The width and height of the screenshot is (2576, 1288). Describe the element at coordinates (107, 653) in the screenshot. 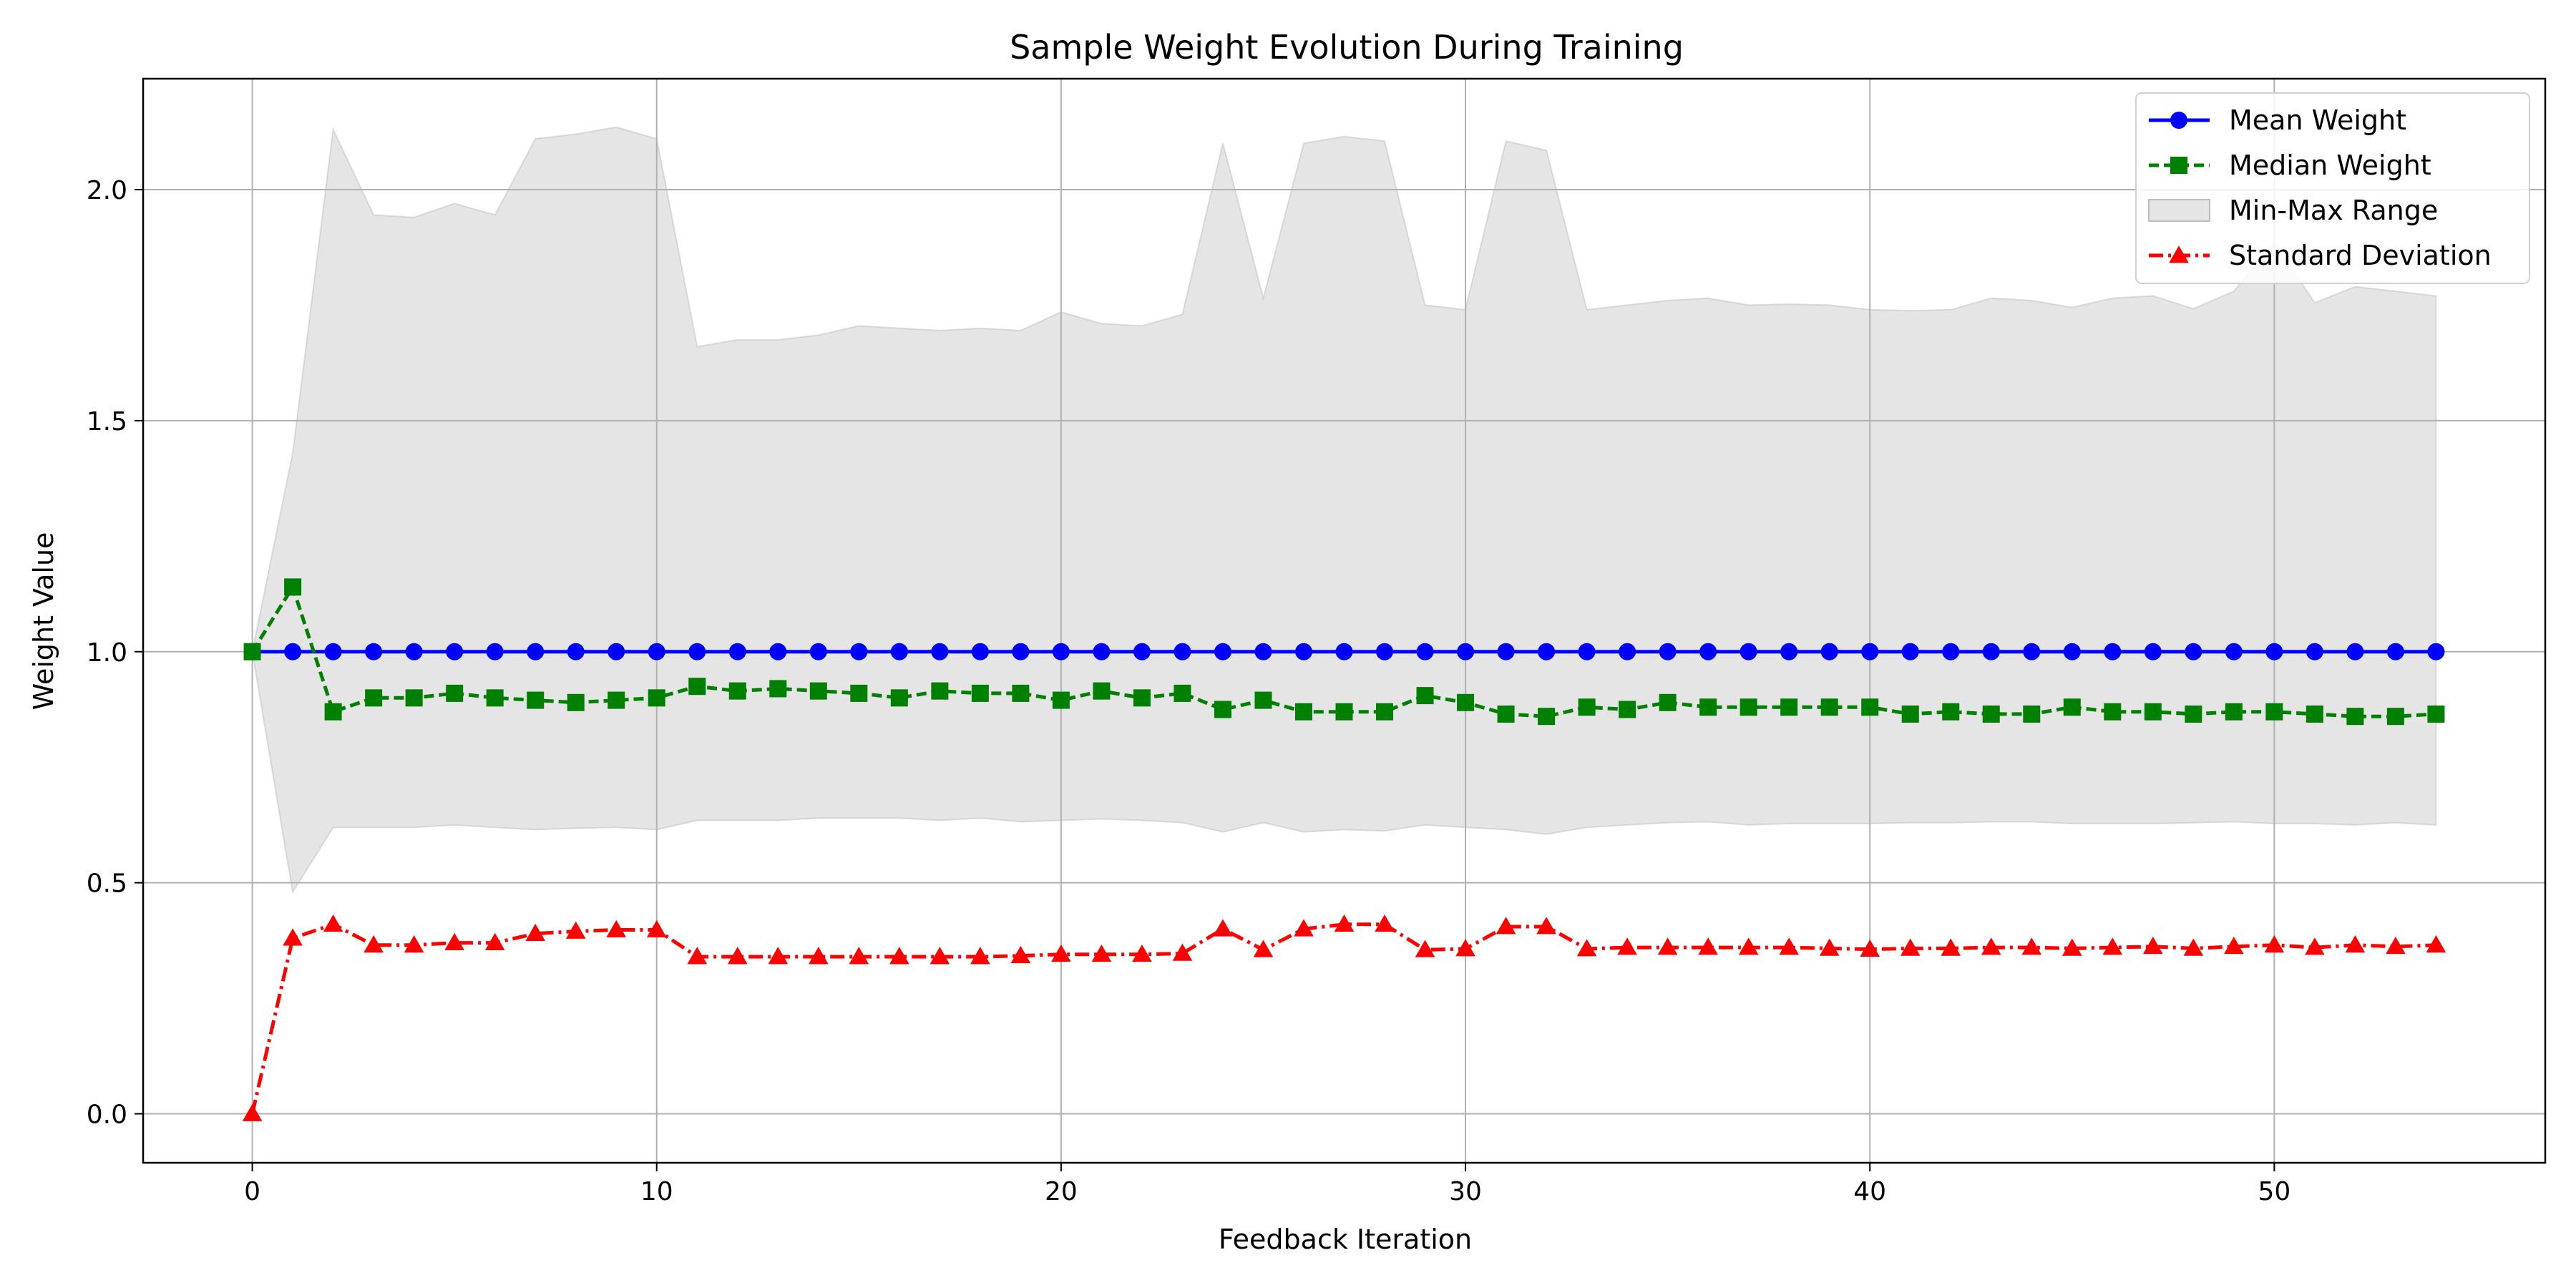

I see `y-tick-label: 1.0` at that location.